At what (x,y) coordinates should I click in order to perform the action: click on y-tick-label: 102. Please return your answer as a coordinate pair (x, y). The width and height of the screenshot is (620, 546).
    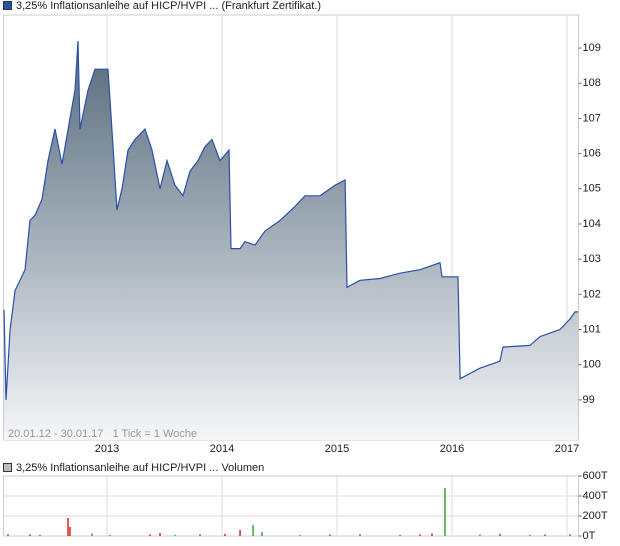
    Looking at the image, I should click on (592, 294).